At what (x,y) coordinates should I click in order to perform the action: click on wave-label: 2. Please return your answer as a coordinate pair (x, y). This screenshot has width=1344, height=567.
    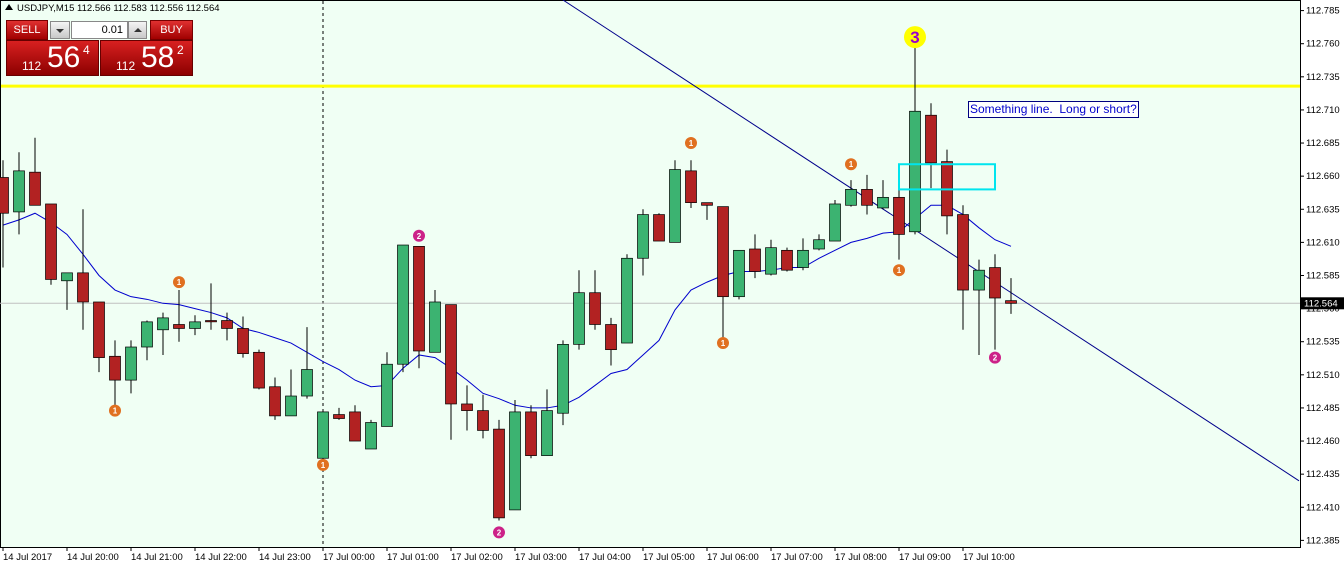
    Looking at the image, I should click on (995, 358).